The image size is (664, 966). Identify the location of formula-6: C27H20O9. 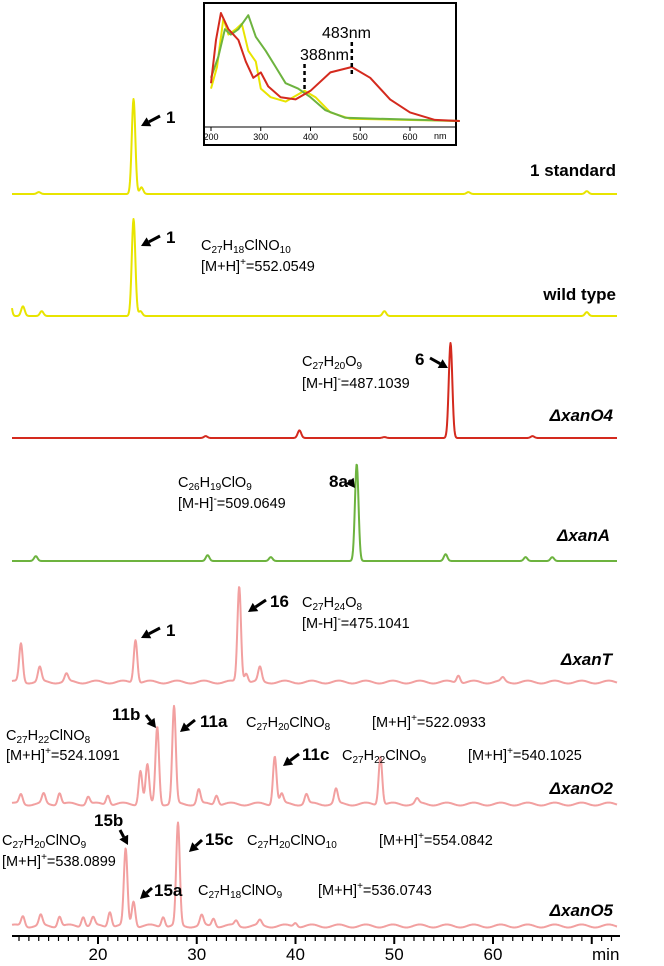
(332, 363).